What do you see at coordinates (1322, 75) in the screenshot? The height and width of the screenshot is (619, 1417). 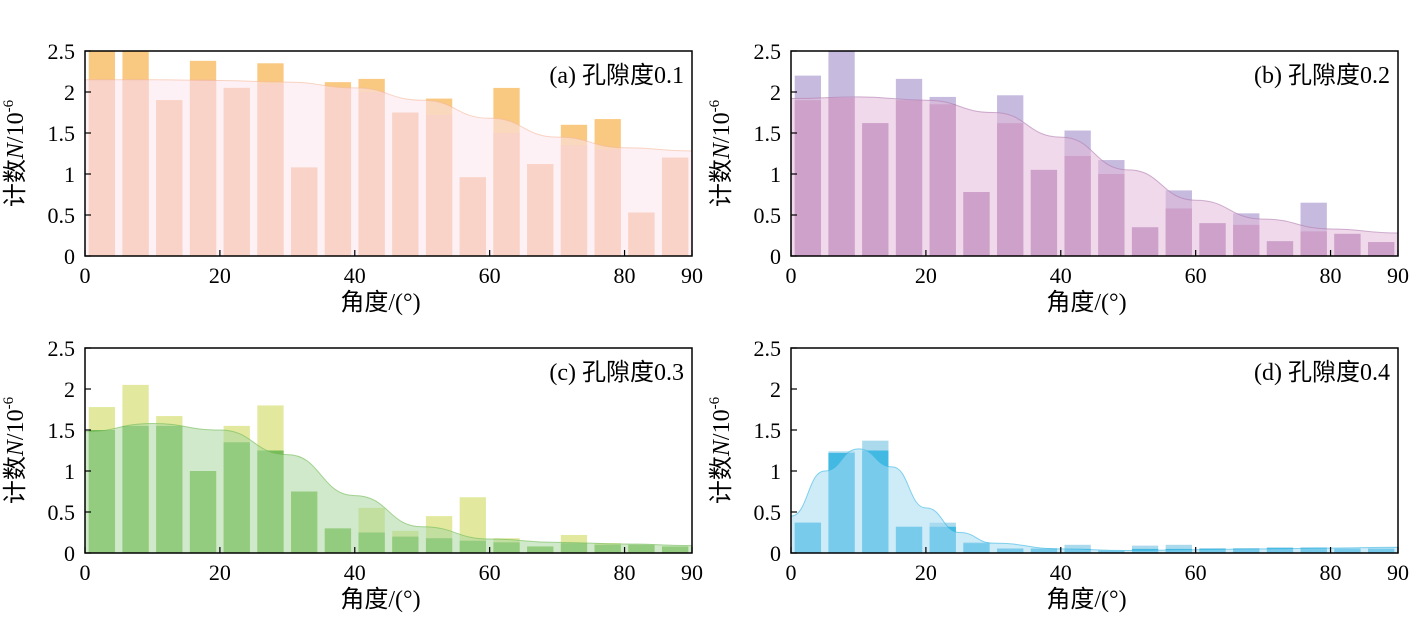 I see `panel-label: (b) 孔隙度0.2` at bounding box center [1322, 75].